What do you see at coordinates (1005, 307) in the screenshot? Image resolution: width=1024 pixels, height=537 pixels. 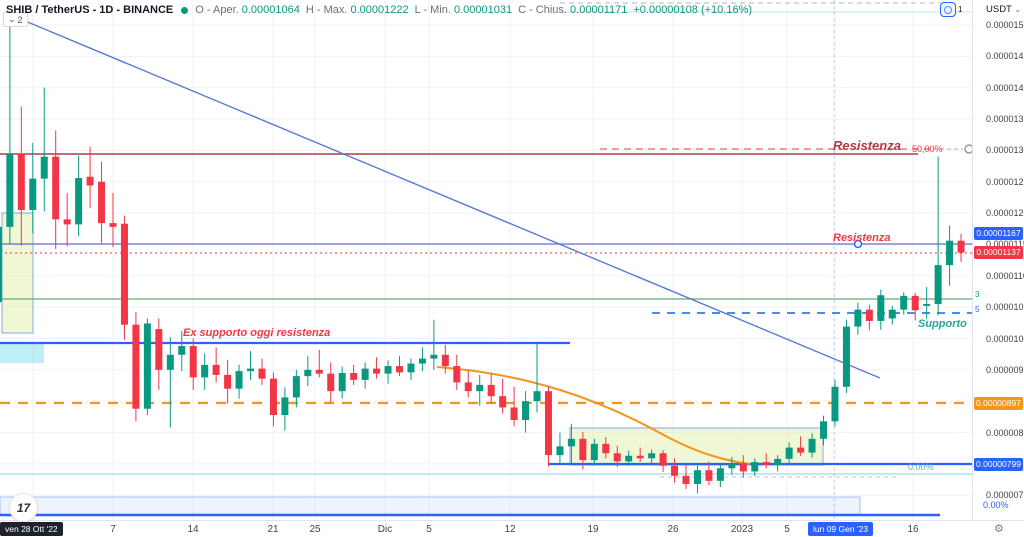 I see `price-axis-label: 0.00001050` at bounding box center [1005, 307].